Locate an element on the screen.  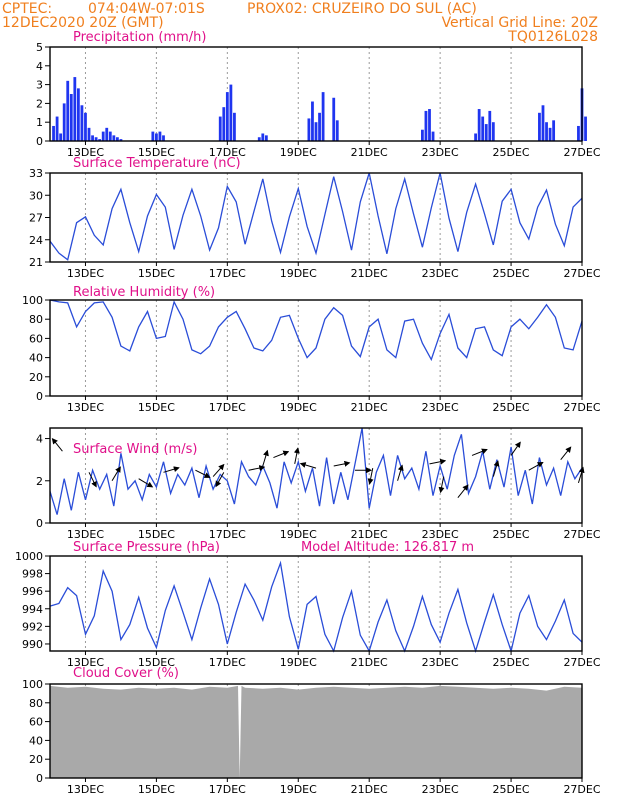
y-tick-label: 27 is located at coordinates (36, 218).